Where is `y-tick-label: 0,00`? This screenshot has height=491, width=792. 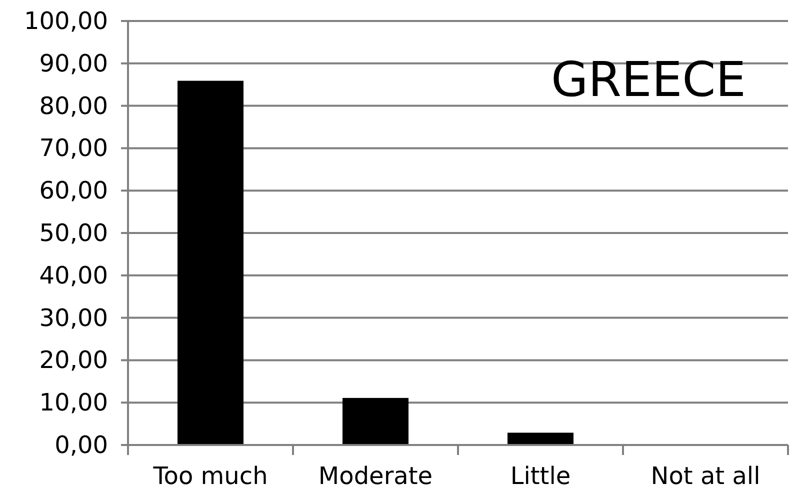 y-tick-label: 0,00 is located at coordinates (81, 445).